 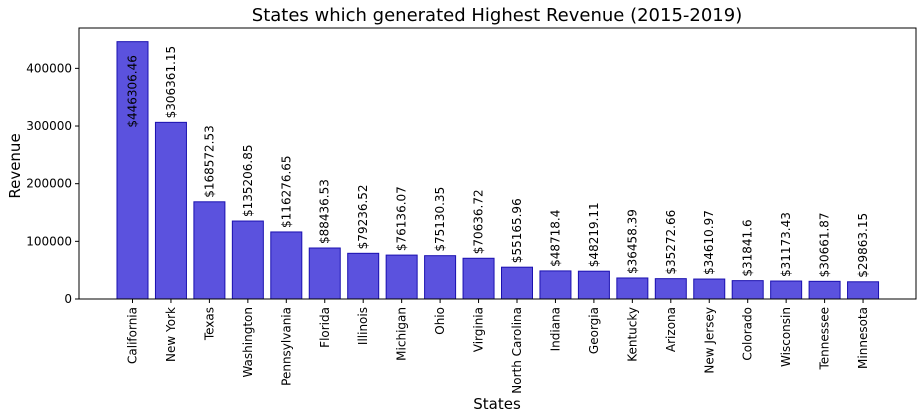 What do you see at coordinates (748, 247) in the screenshot?
I see `data-label: $31841.6` at bounding box center [748, 247].